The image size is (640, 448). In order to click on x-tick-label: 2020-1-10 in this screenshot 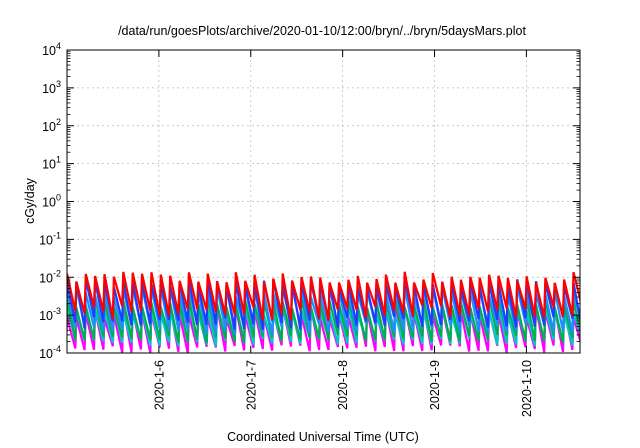, I will do `click(527, 388)`.